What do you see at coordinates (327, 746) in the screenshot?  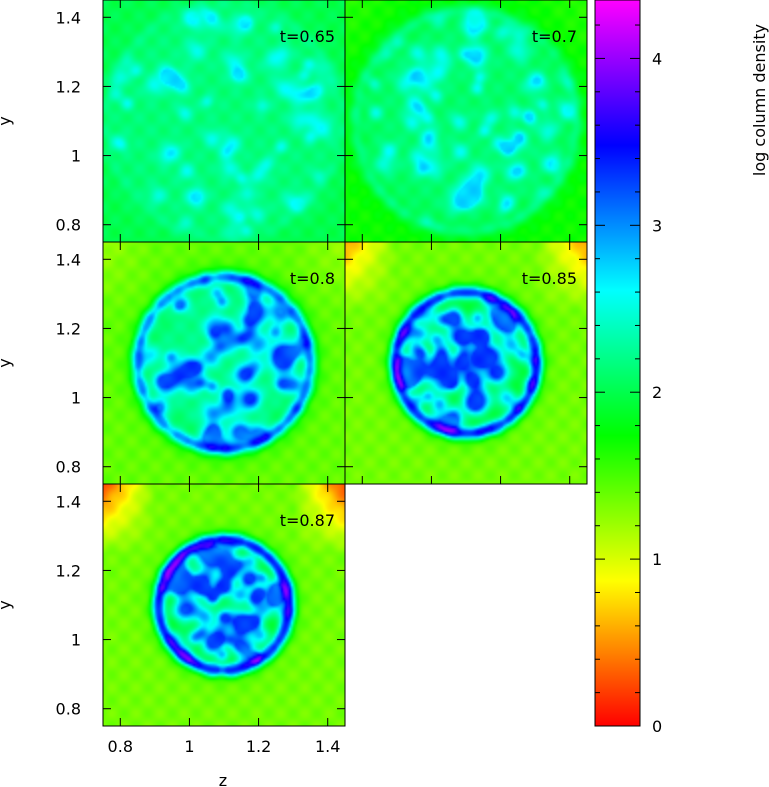 I see `x-tick-label: 1.4` at bounding box center [327, 746].